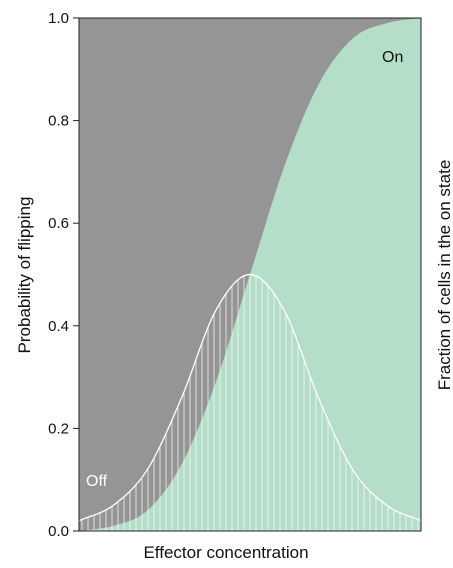 Image resolution: width=453 pixels, height=568 pixels. Describe the element at coordinates (58, 18) in the screenshot. I see `y-tick-label: 1.0` at that location.